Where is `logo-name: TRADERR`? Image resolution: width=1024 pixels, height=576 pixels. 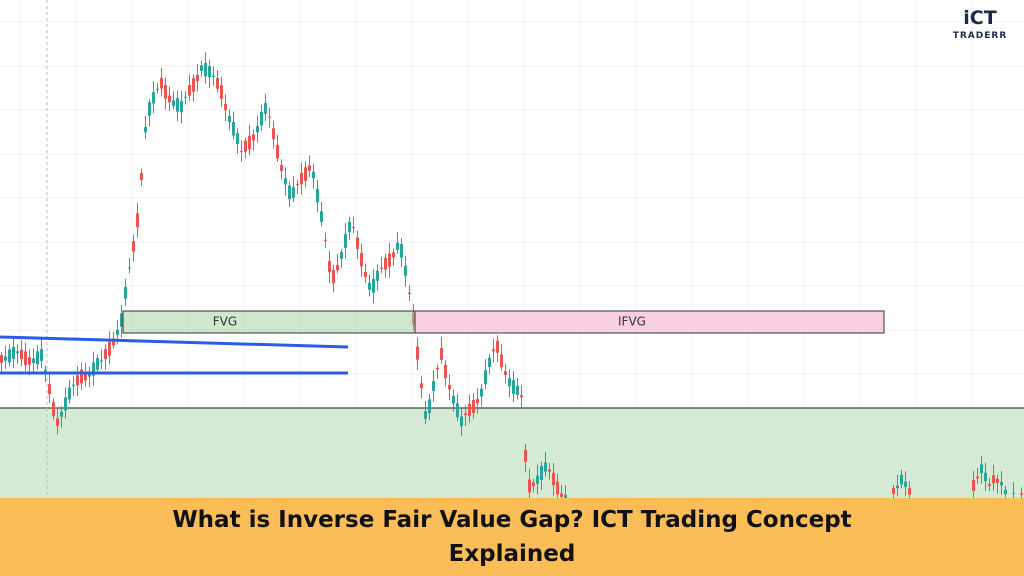
logo-name: TRADERR is located at coordinates (980, 36).